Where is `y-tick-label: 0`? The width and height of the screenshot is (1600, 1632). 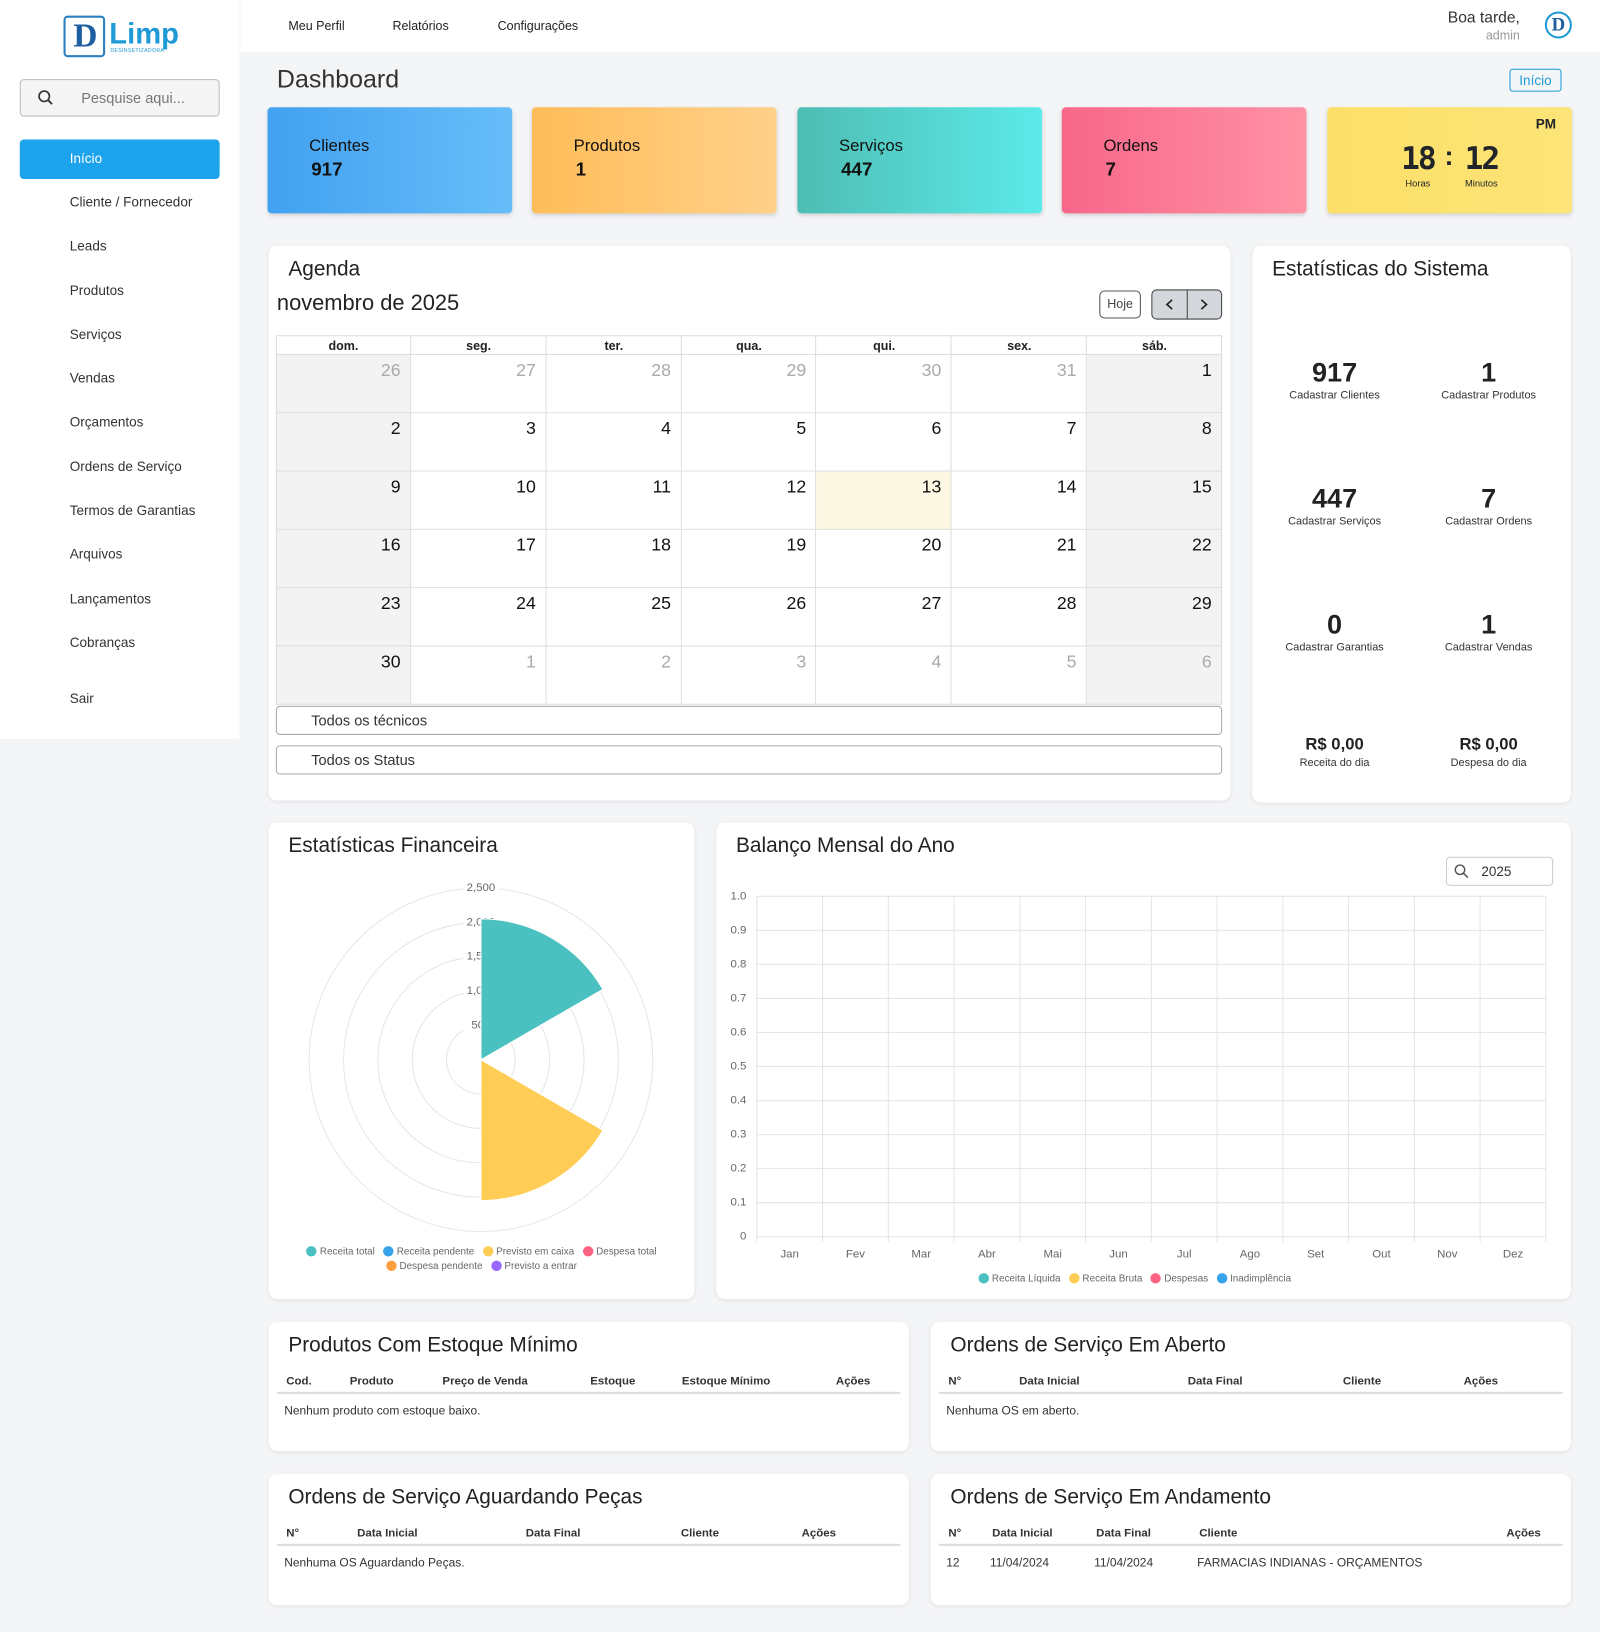 y-tick-label: 0 is located at coordinates (743, 1237).